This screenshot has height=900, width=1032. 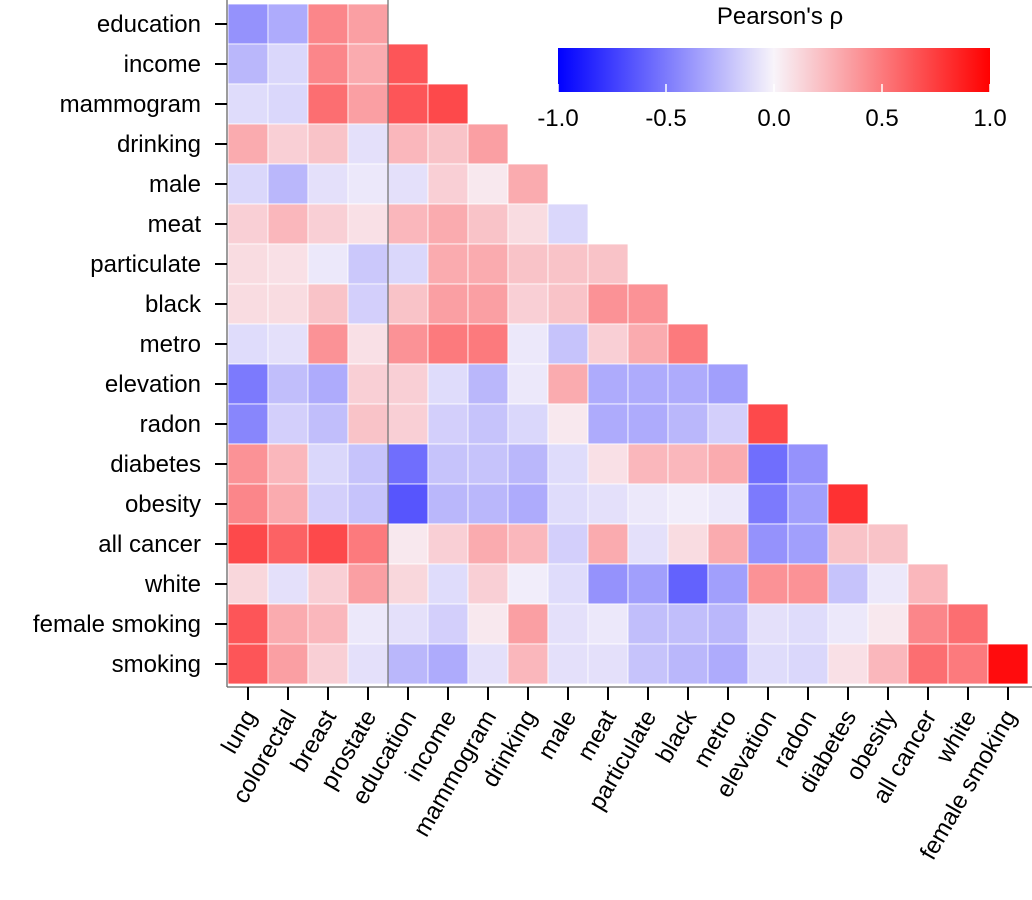 What do you see at coordinates (688, 464) in the screenshot?
I see `cell-diabetes-black` at bounding box center [688, 464].